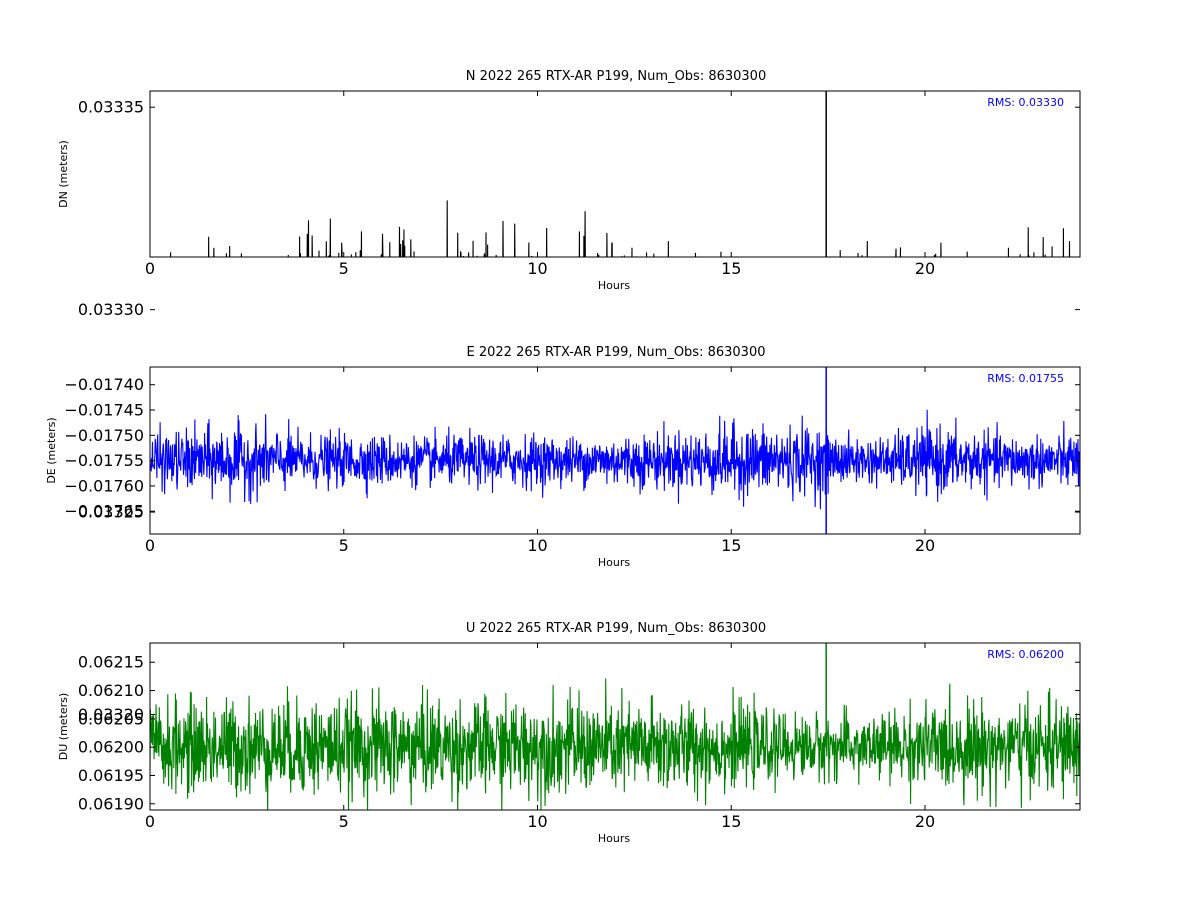 The height and width of the screenshot is (904, 1200). Describe the element at coordinates (63, 174) in the screenshot. I see `y-axis-label-n: DN (meters)` at that location.